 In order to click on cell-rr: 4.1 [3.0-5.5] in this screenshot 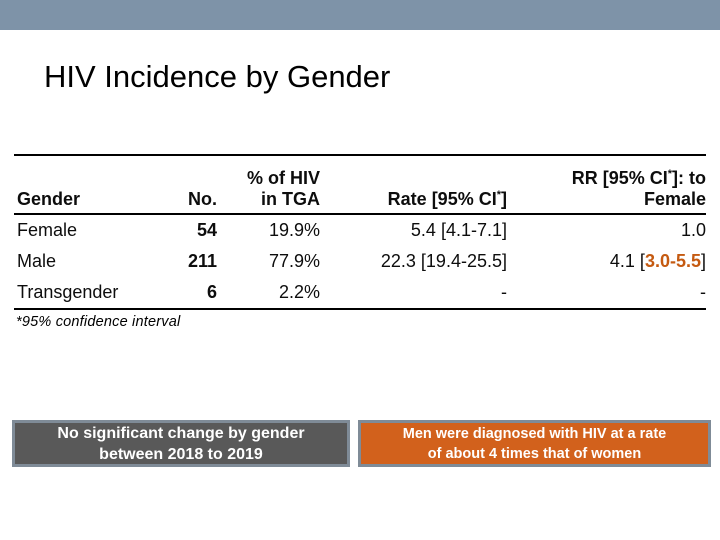, I will do `click(657, 261)`.